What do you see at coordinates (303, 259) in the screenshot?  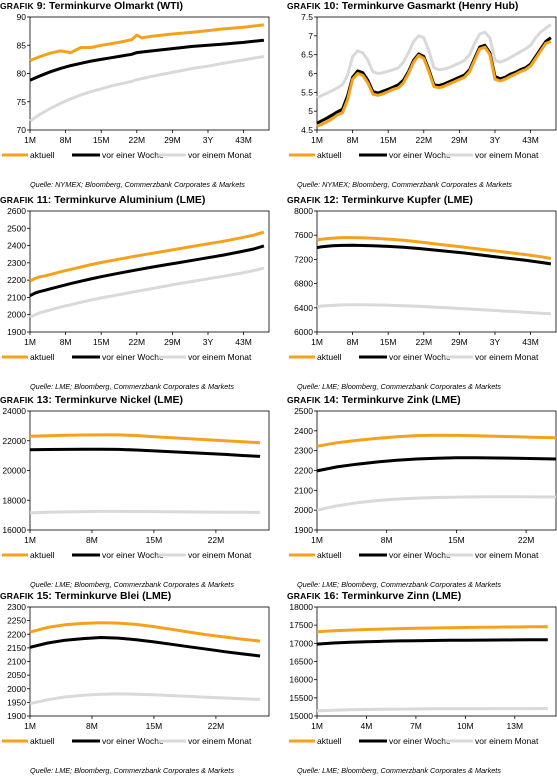 I see `y-tick-label: 7200` at bounding box center [303, 259].